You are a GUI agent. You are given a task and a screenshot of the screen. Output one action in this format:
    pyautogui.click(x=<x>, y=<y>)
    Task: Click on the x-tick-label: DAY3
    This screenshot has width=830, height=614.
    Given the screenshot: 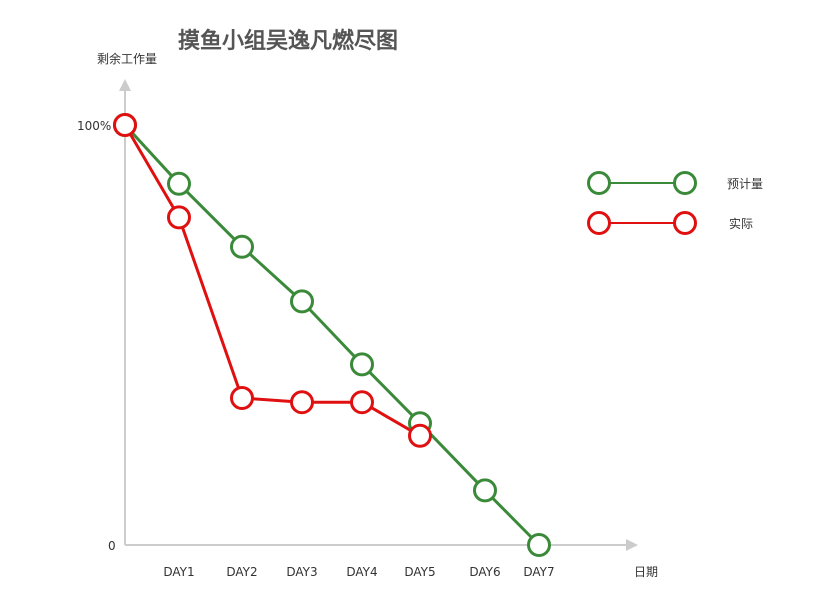 What is the action you would take?
    pyautogui.click(x=301, y=572)
    